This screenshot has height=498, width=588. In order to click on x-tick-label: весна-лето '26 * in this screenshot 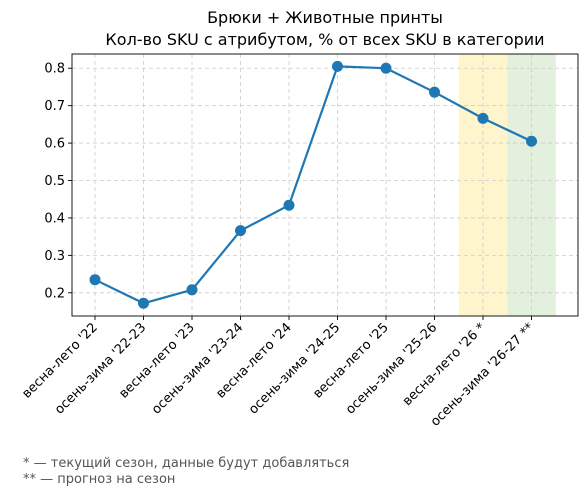, I will do `click(444, 364)`.